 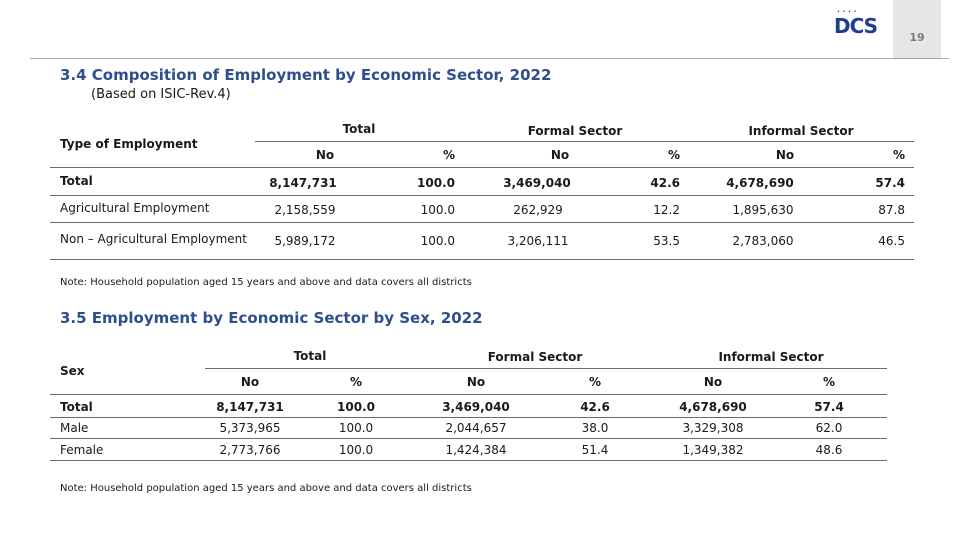 What do you see at coordinates (129, 144) in the screenshot?
I see `row-header: Type of Employment` at bounding box center [129, 144].